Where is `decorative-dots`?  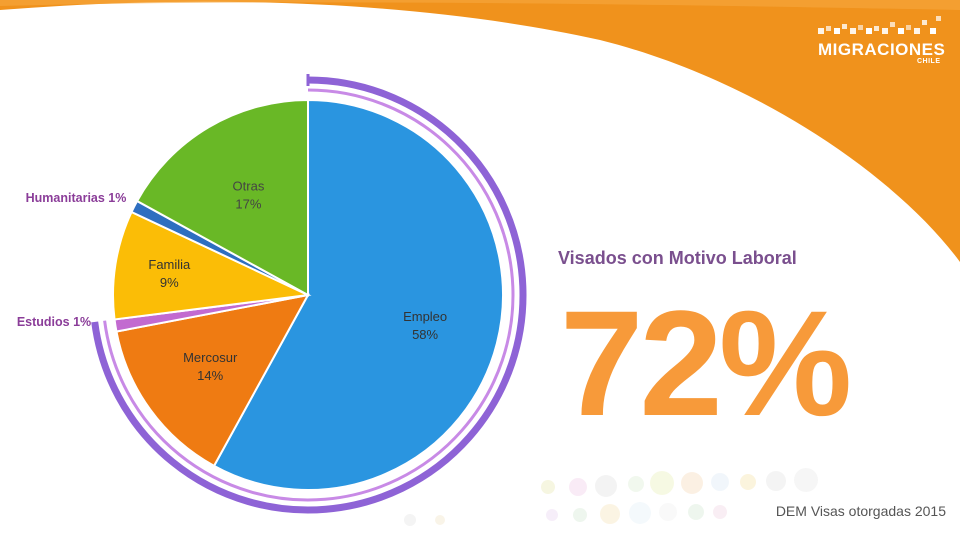 decorative-dots is located at coordinates (611, 497).